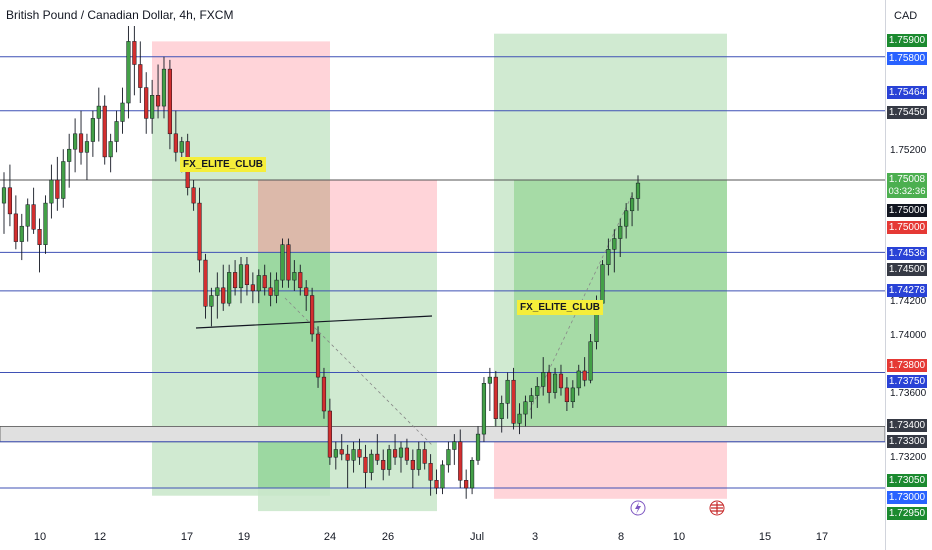 The image size is (932, 550). I want to click on price-tag: 1.75800, so click(907, 58).